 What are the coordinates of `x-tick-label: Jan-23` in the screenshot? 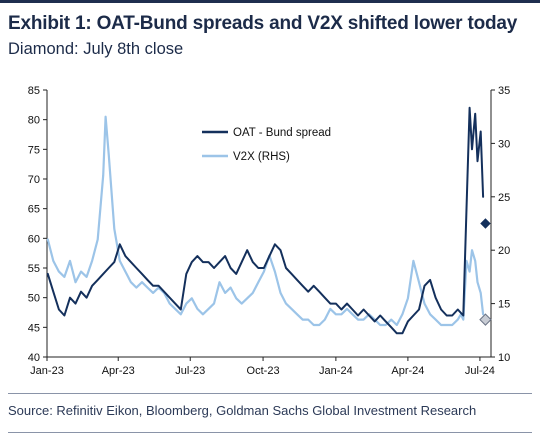 It's located at (47, 371).